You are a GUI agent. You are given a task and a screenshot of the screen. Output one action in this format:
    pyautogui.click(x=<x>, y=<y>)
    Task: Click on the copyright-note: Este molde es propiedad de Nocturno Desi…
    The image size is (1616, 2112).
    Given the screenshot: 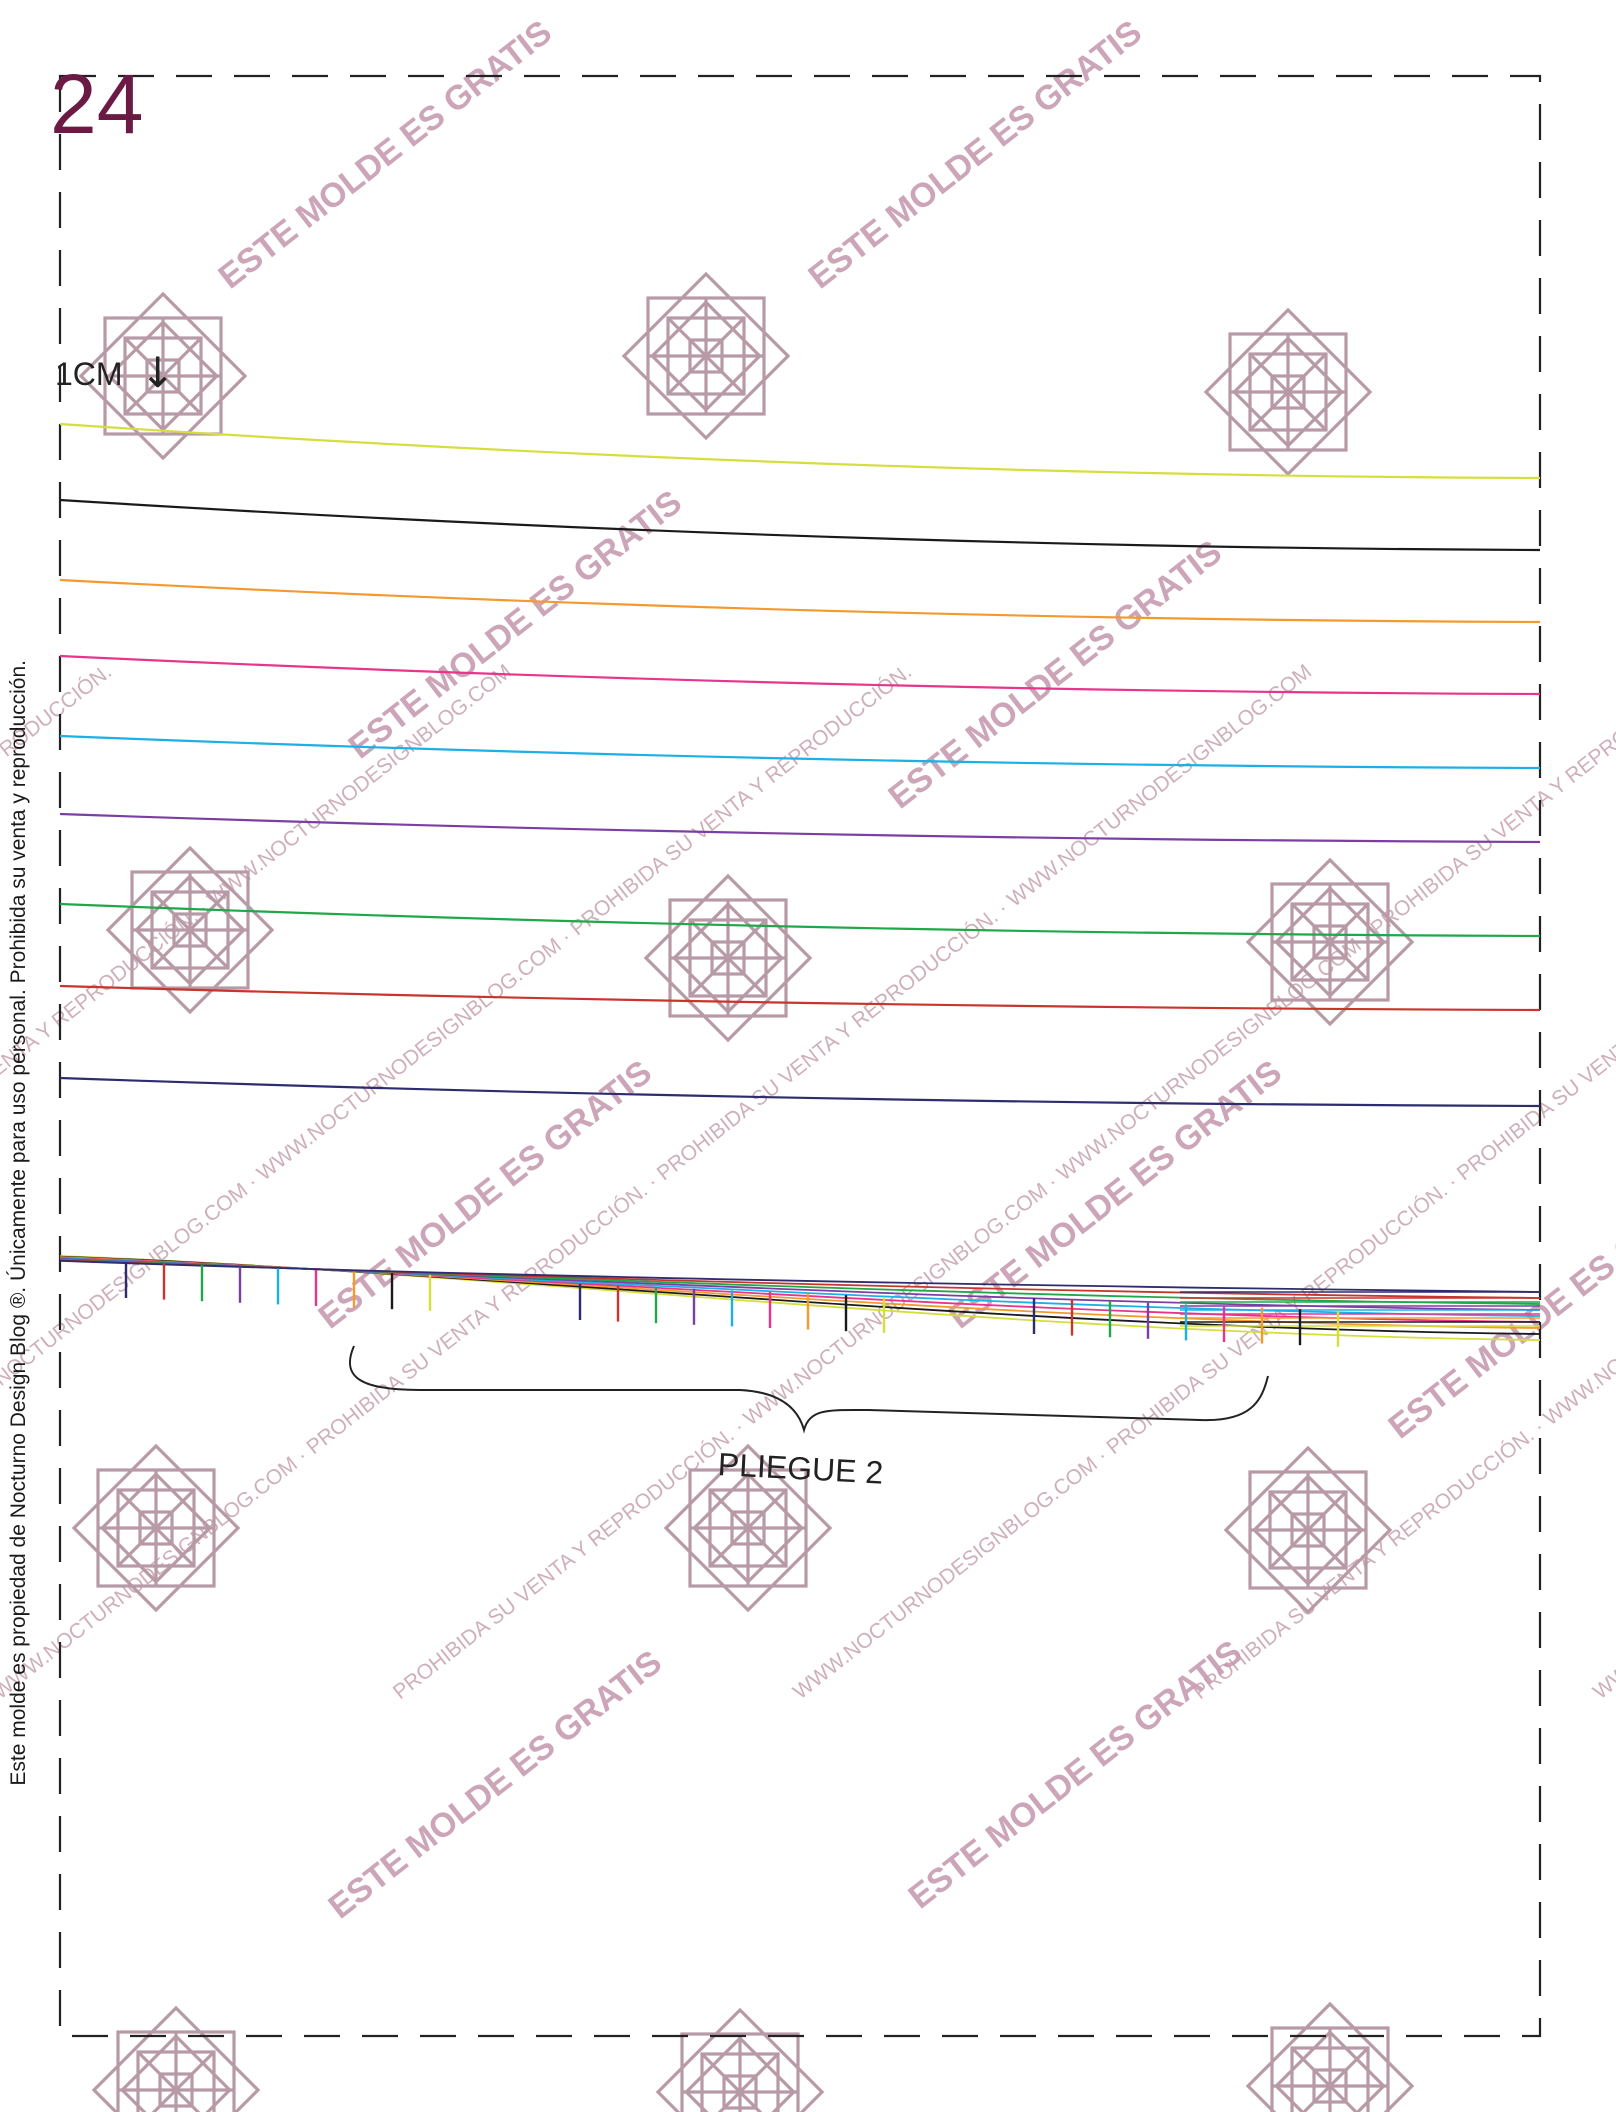 What is the action you would take?
    pyautogui.click(x=18, y=1223)
    